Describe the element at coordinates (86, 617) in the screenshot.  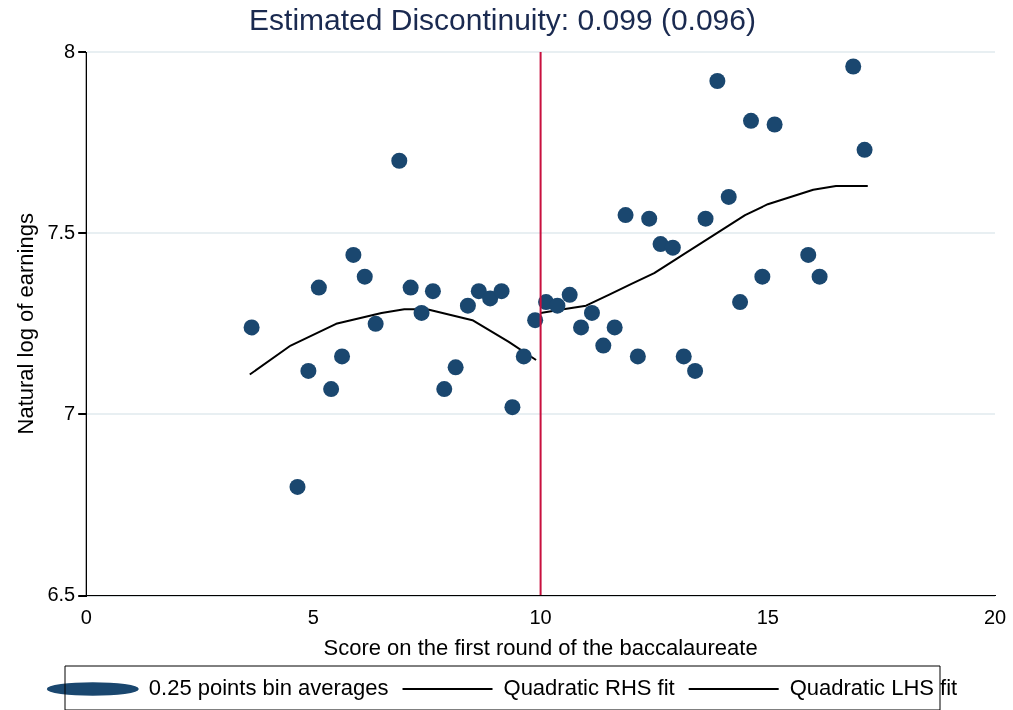
I see `x-tick-label: 0` at that location.